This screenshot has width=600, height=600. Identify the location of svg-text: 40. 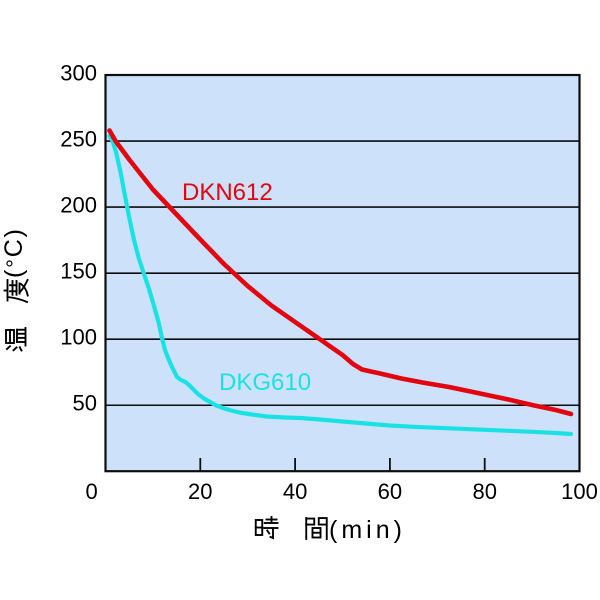
(295, 491).